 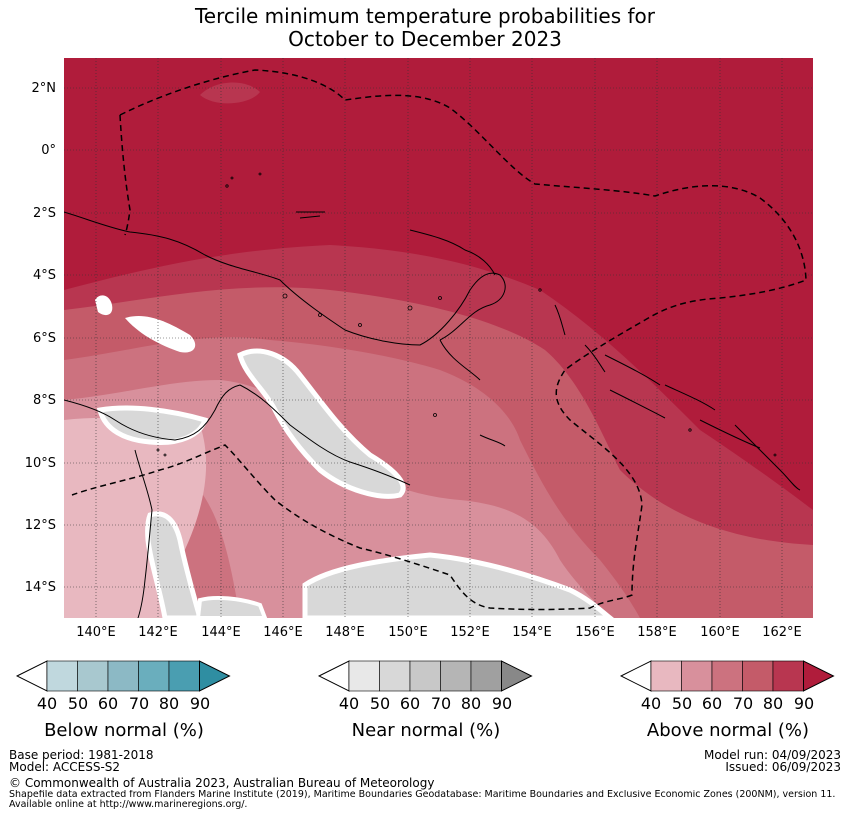 What do you see at coordinates (48, 150) in the screenshot?
I see `lat-label-0: 0°` at bounding box center [48, 150].